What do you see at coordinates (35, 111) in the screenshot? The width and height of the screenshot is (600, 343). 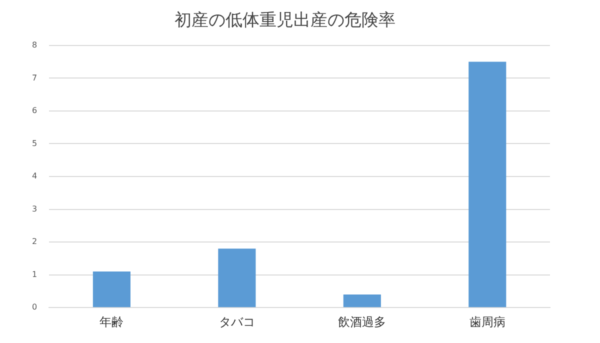 I see `y-tick-label: 6` at bounding box center [35, 111].